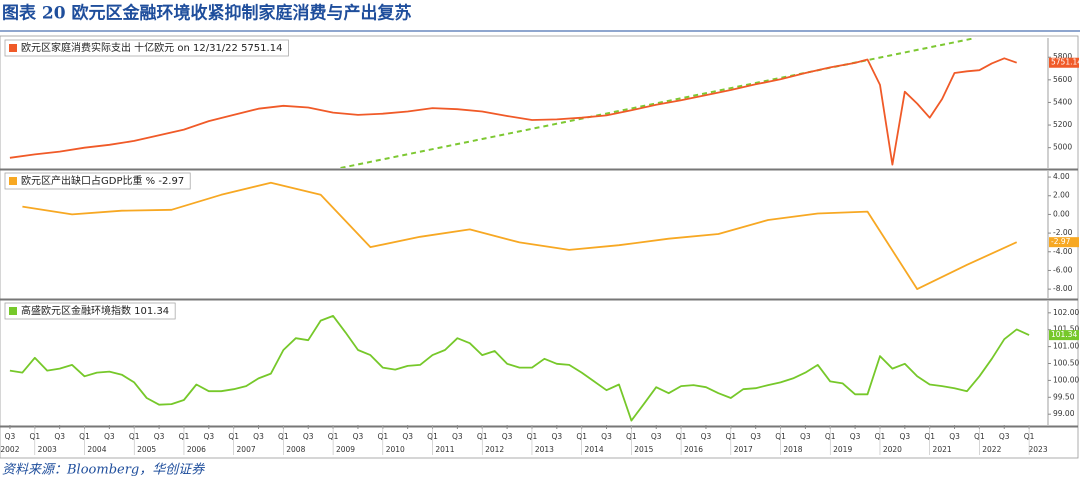  What do you see at coordinates (643, 449) in the screenshot?
I see `x-year-label: 2015` at bounding box center [643, 449].